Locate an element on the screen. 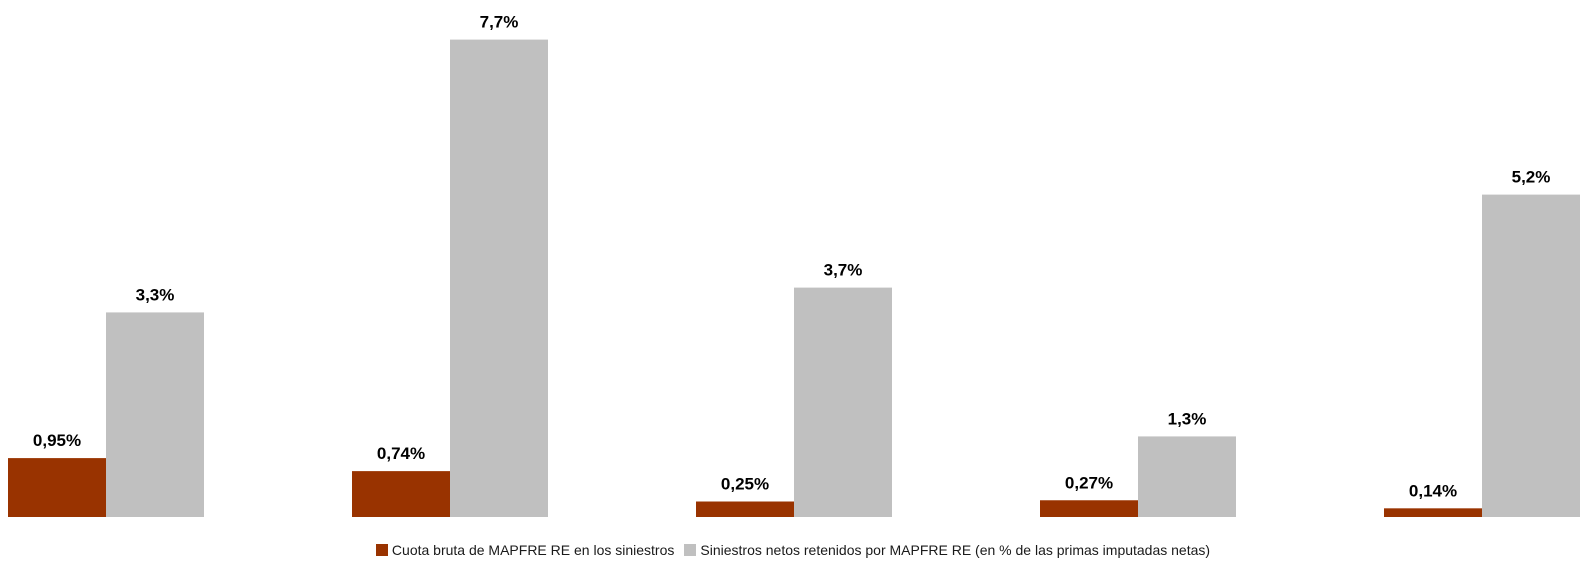  data-label-cuota-bruta-1: 0,95% is located at coordinates (57, 440).